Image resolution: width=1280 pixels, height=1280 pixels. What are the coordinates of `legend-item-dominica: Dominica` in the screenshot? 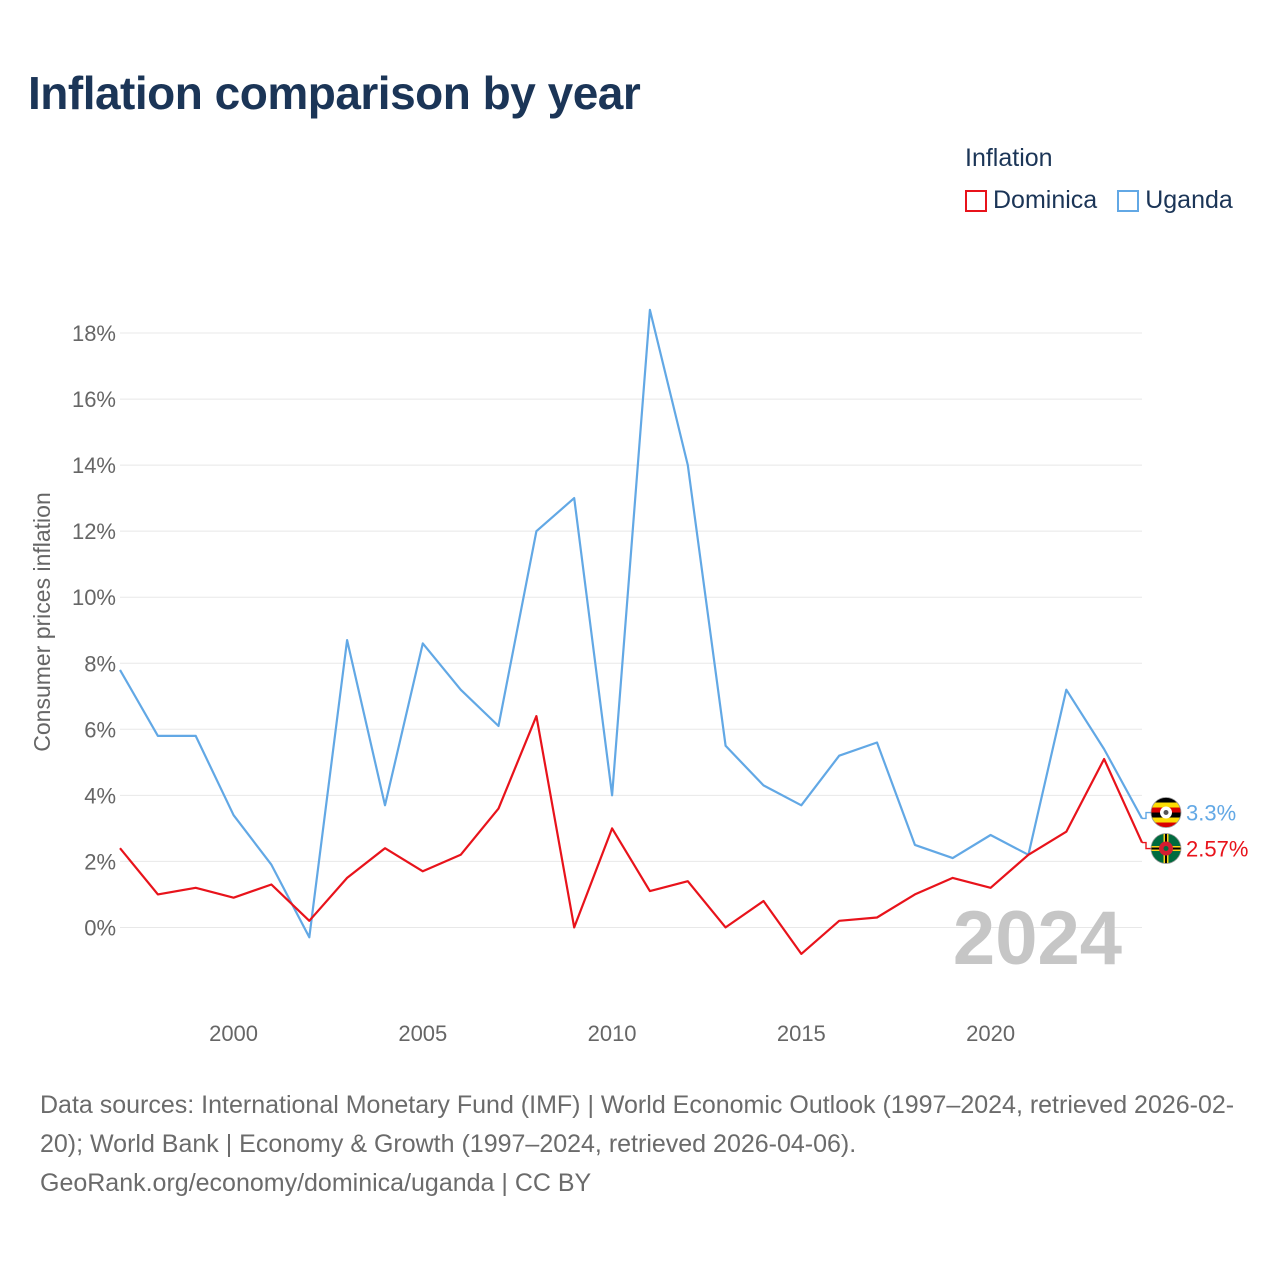 It's located at (1031, 200).